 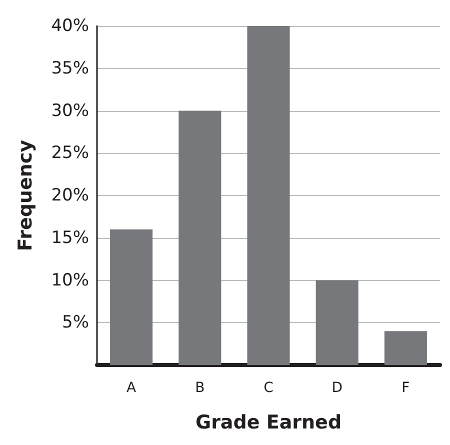 What do you see at coordinates (200, 388) in the screenshot?
I see `x-tick-label: B` at bounding box center [200, 388].